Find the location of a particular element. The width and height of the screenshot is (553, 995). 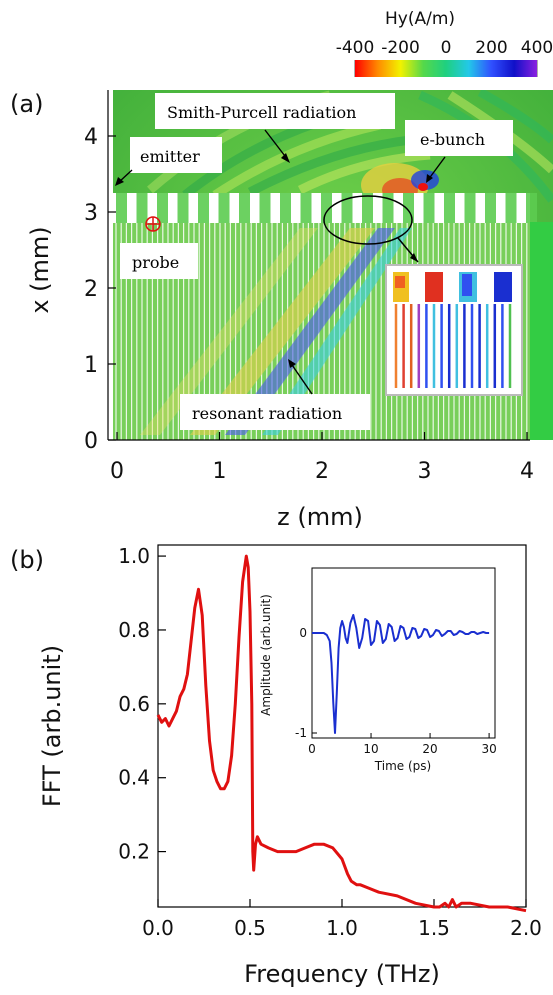

colorbar: Hy(A/m) -400 -200 0 200 400 is located at coordinates (444, 43).